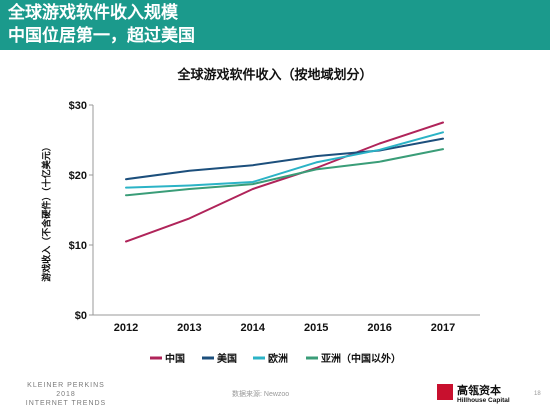 The height and width of the screenshot is (411, 550). I want to click on slide-title-line1: 全球游戏软件收入规模, so click(93, 13).